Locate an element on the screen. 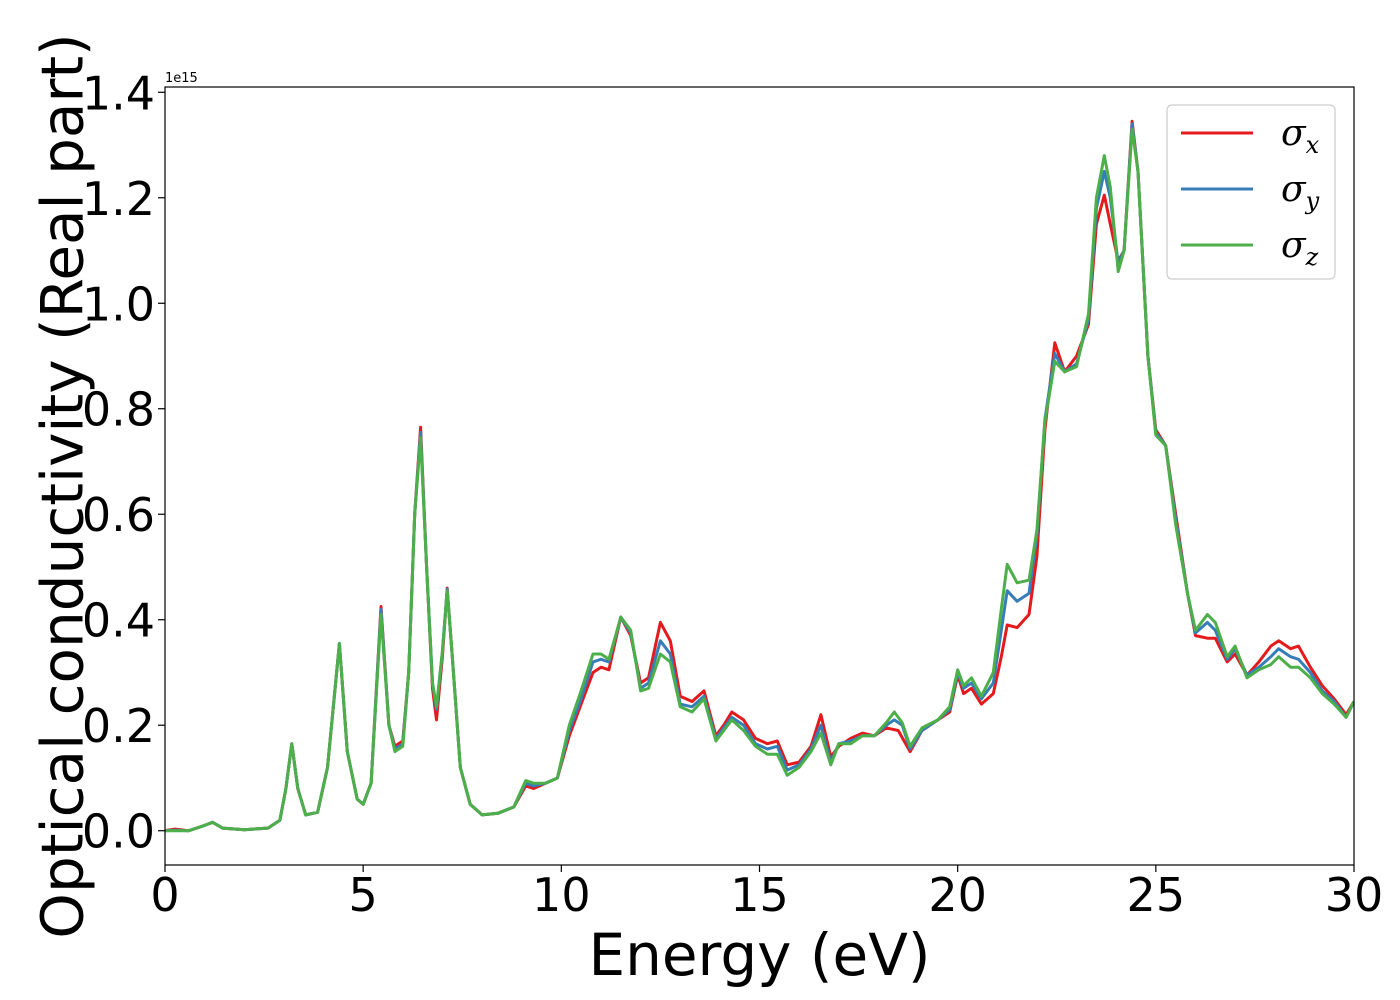 The image size is (1400, 1000). legend: σx σy σz is located at coordinates (1251, 192).